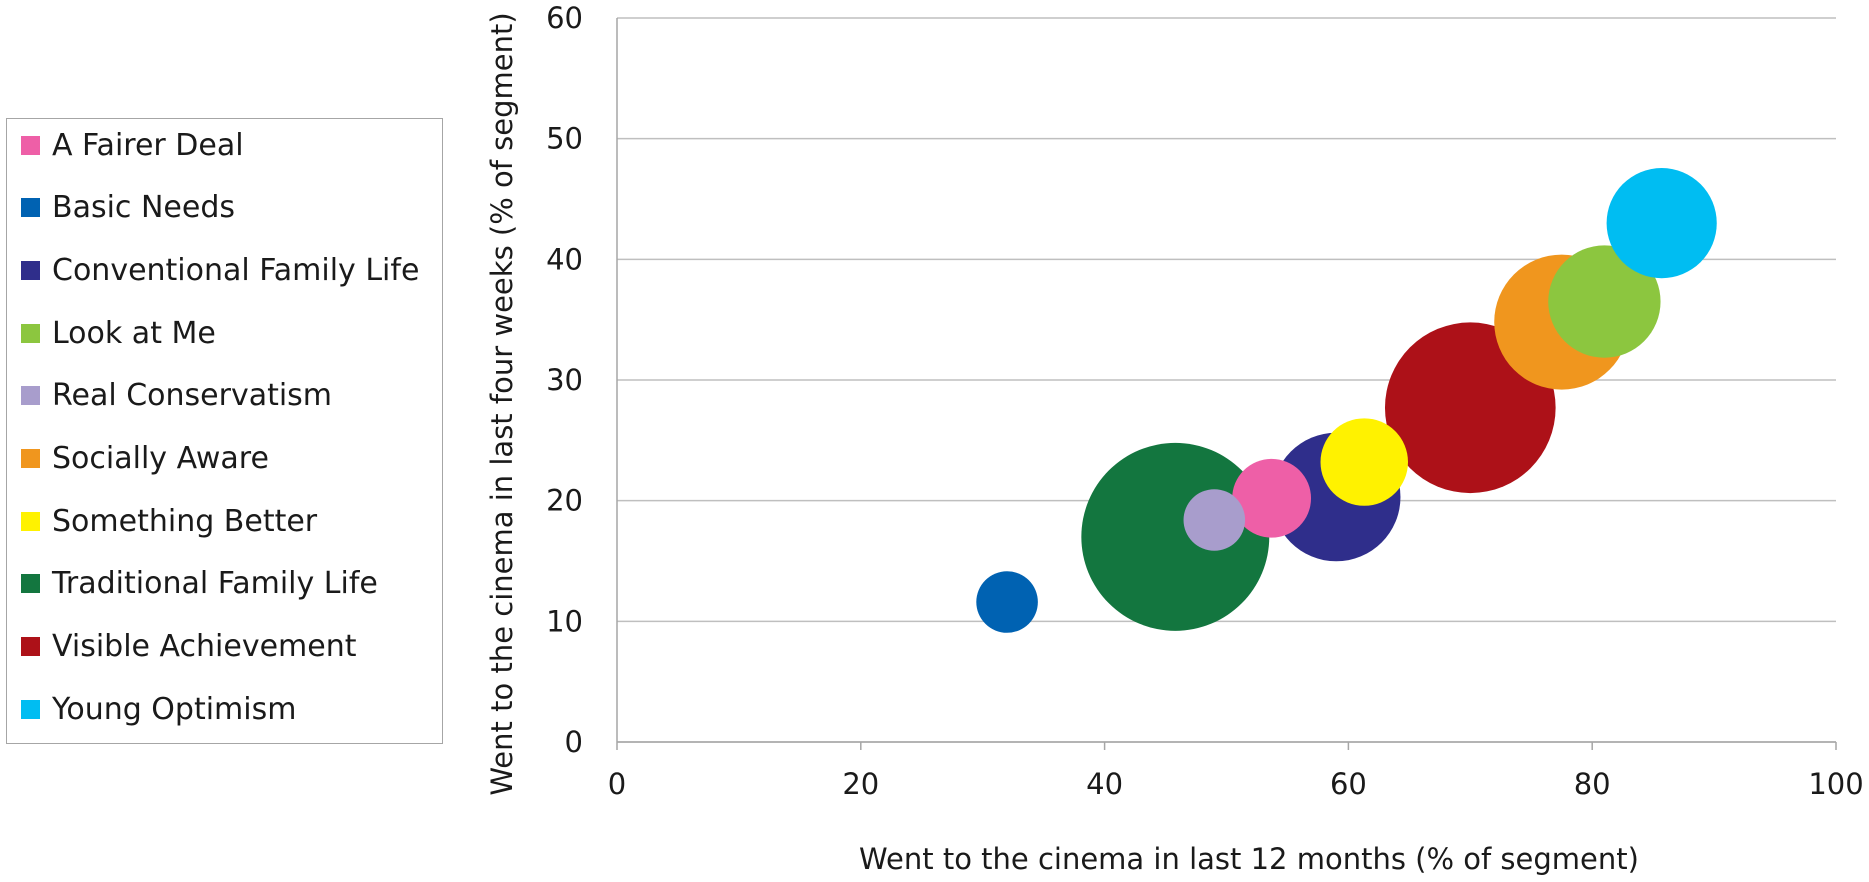 The image size is (1869, 882). I want to click on legend-item-traditional-family-life: Traditional Family Life, so click(199, 584).